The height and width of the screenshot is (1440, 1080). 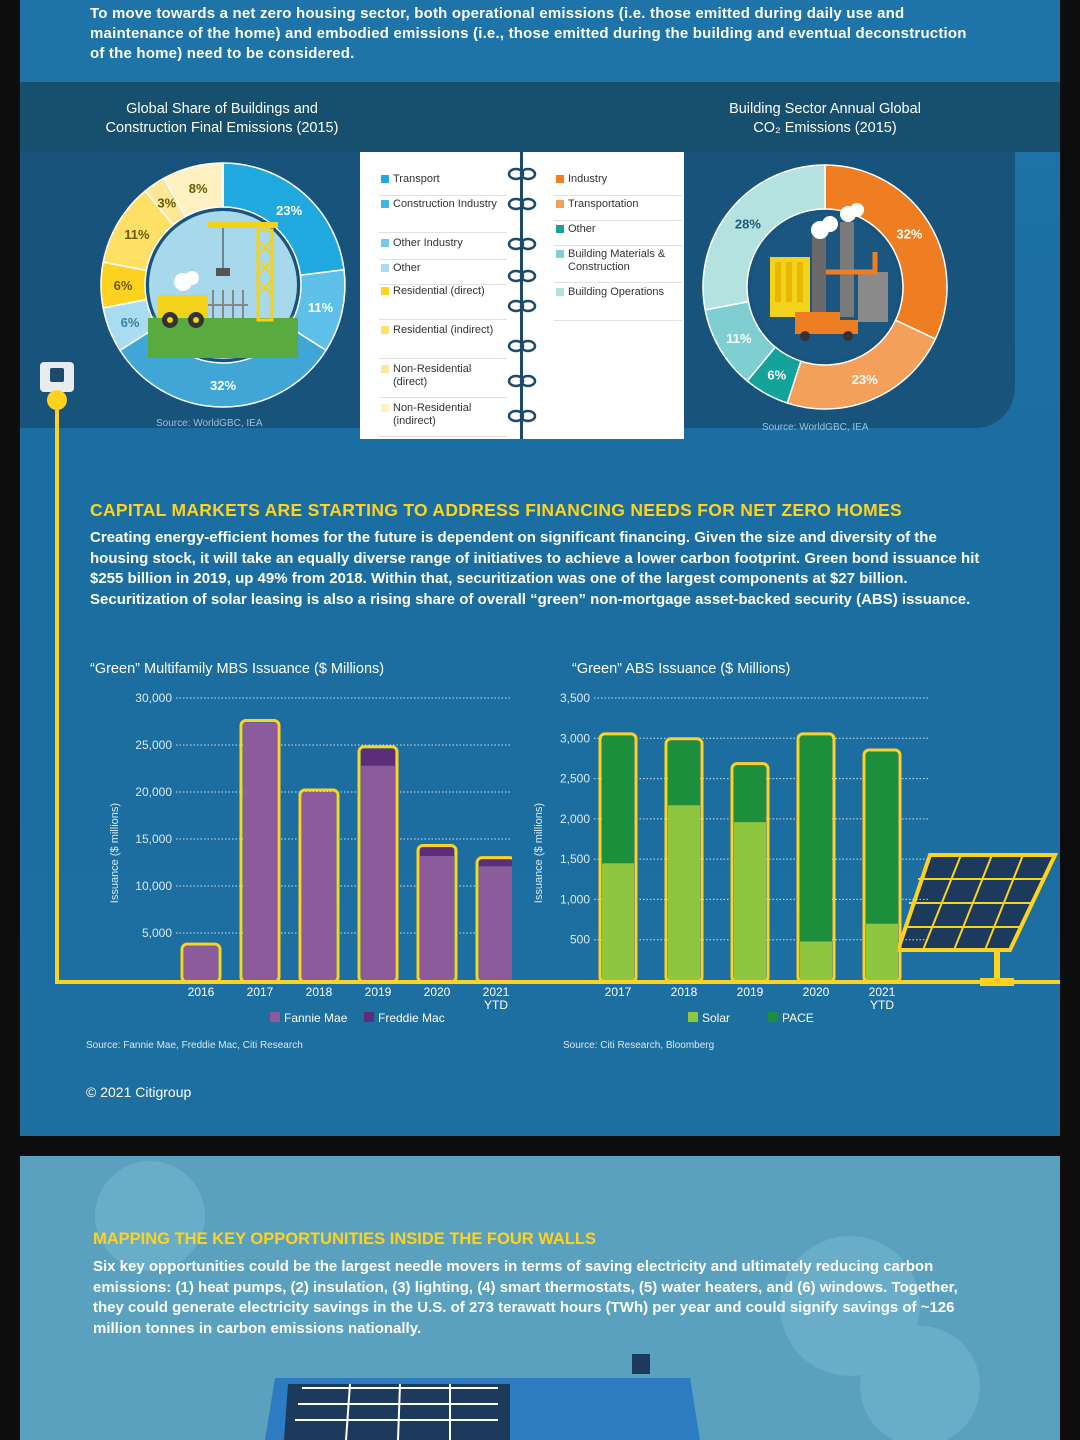 I want to click on left-donut-title-line2: Construction Final Emissions (2015), so click(x=222, y=128).